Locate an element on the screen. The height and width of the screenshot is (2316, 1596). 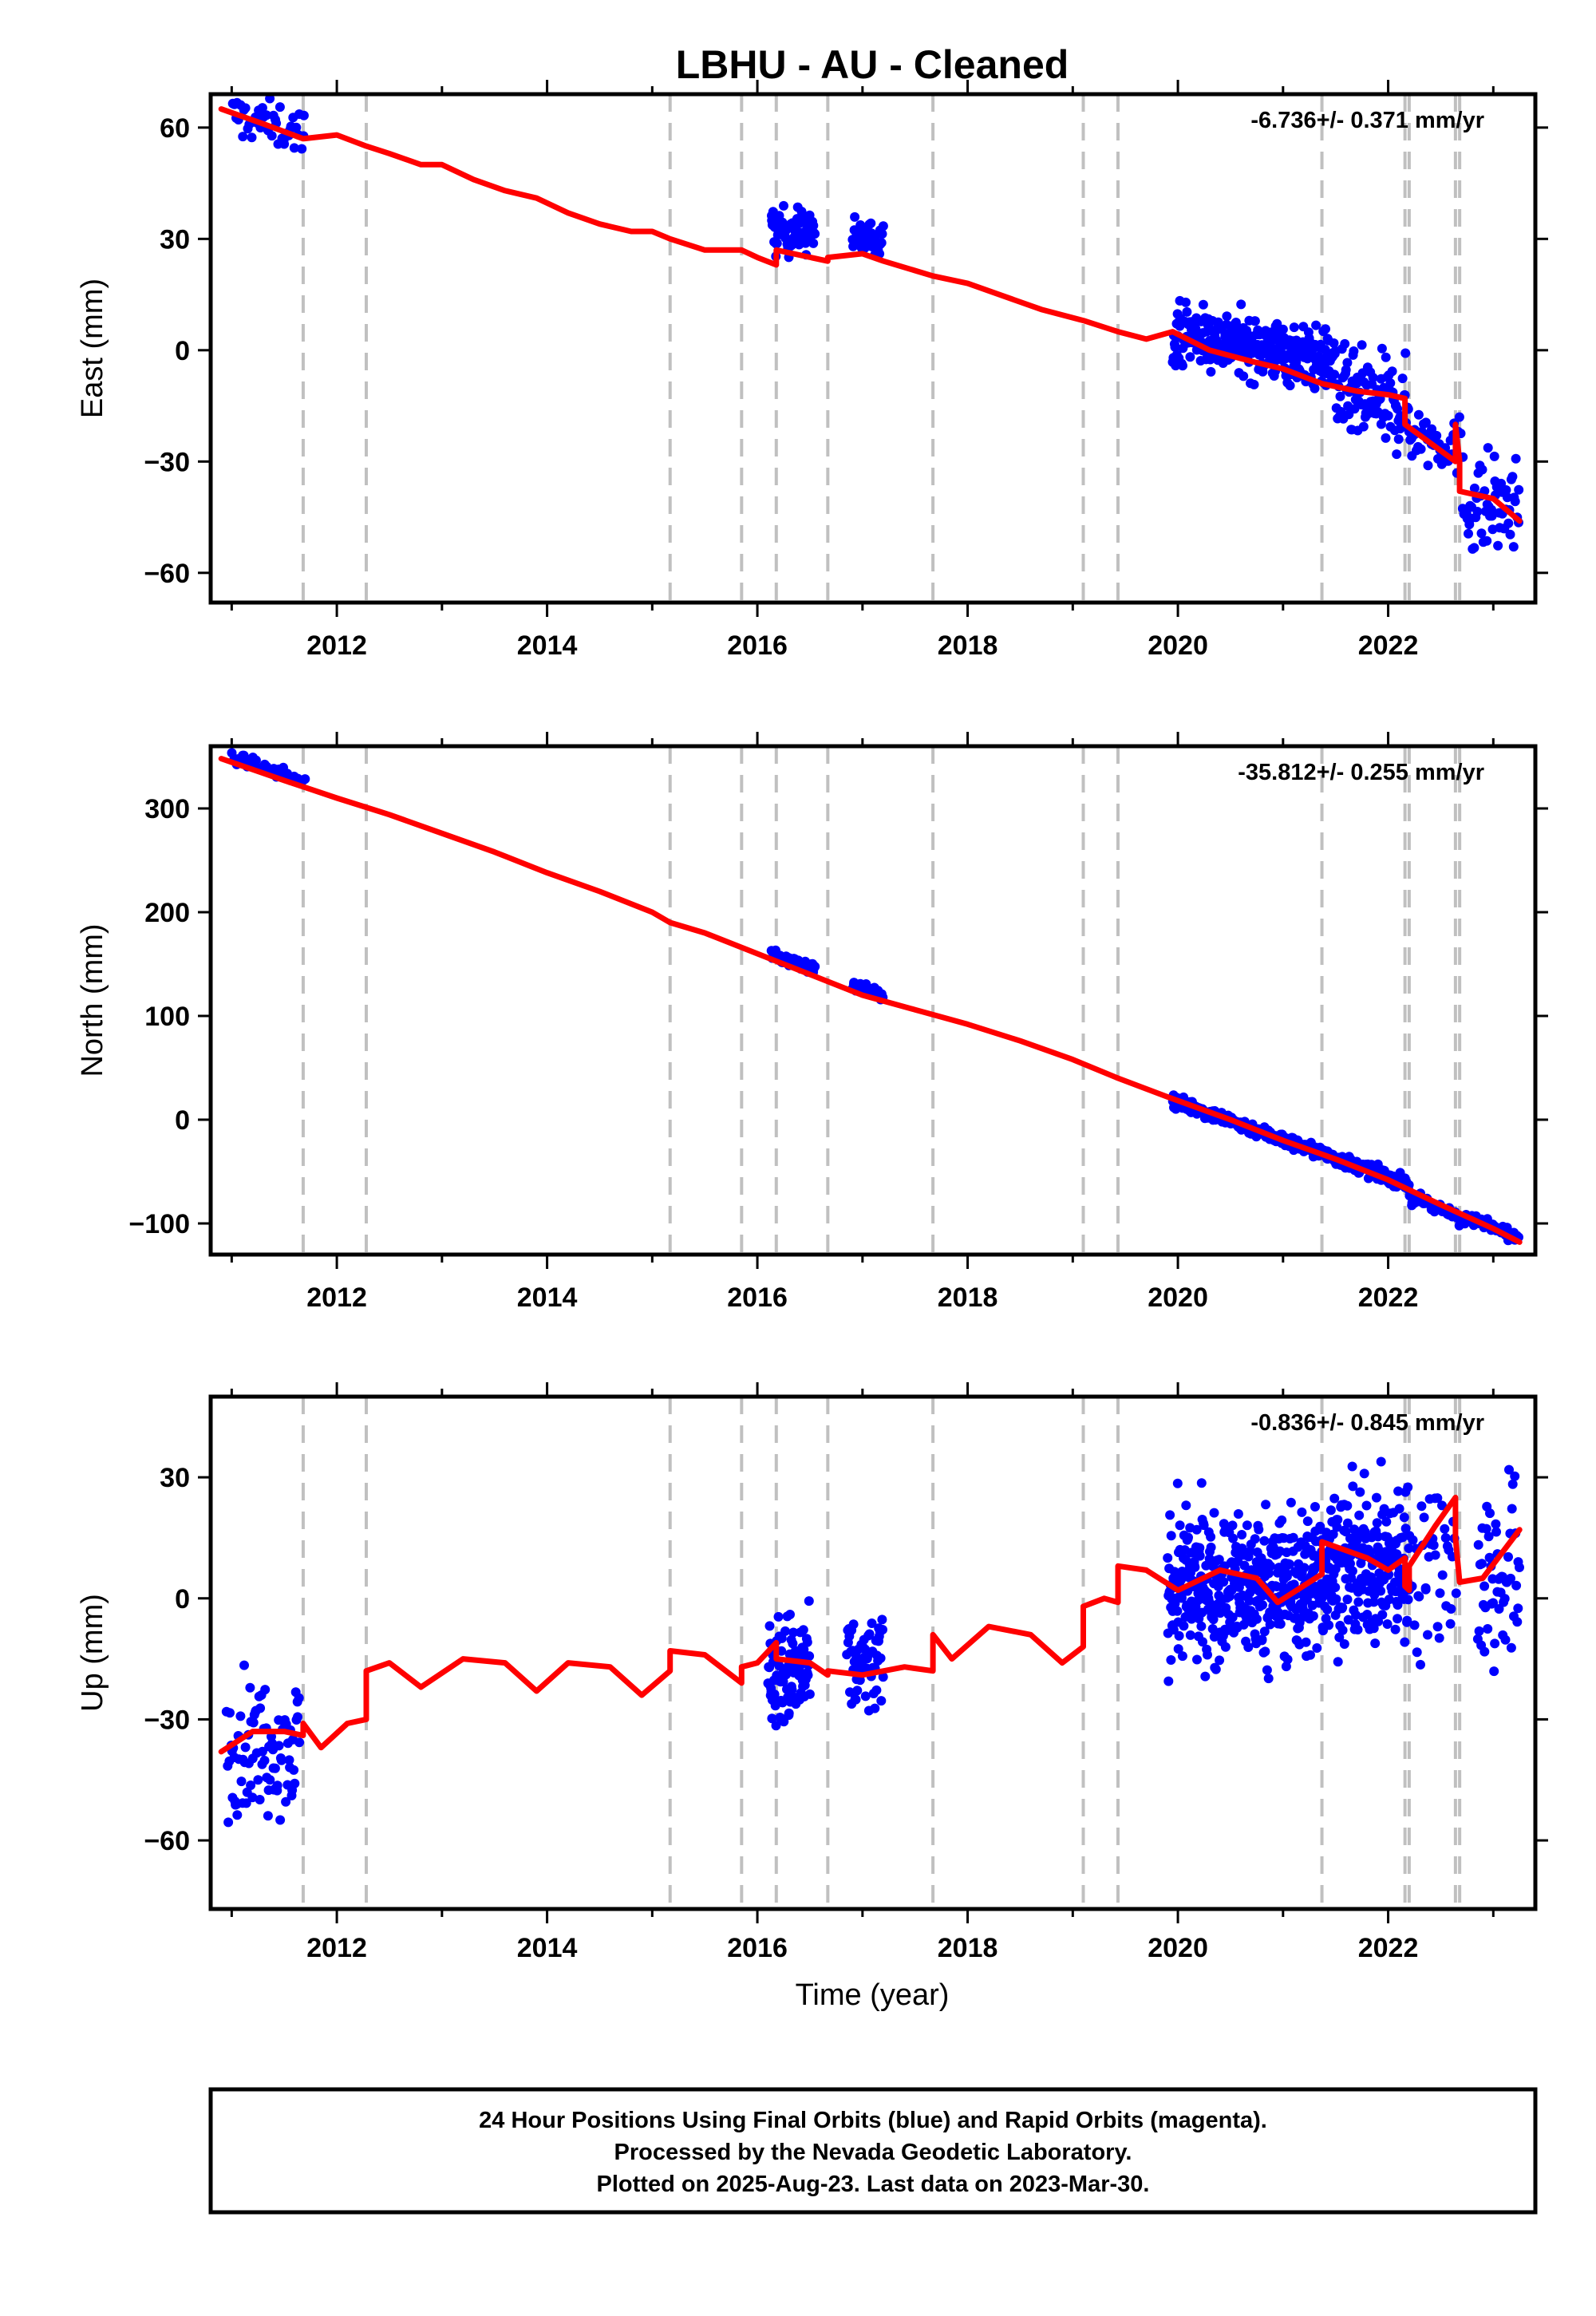
y-axis-label: Up (mm) is located at coordinates (92, 1653).